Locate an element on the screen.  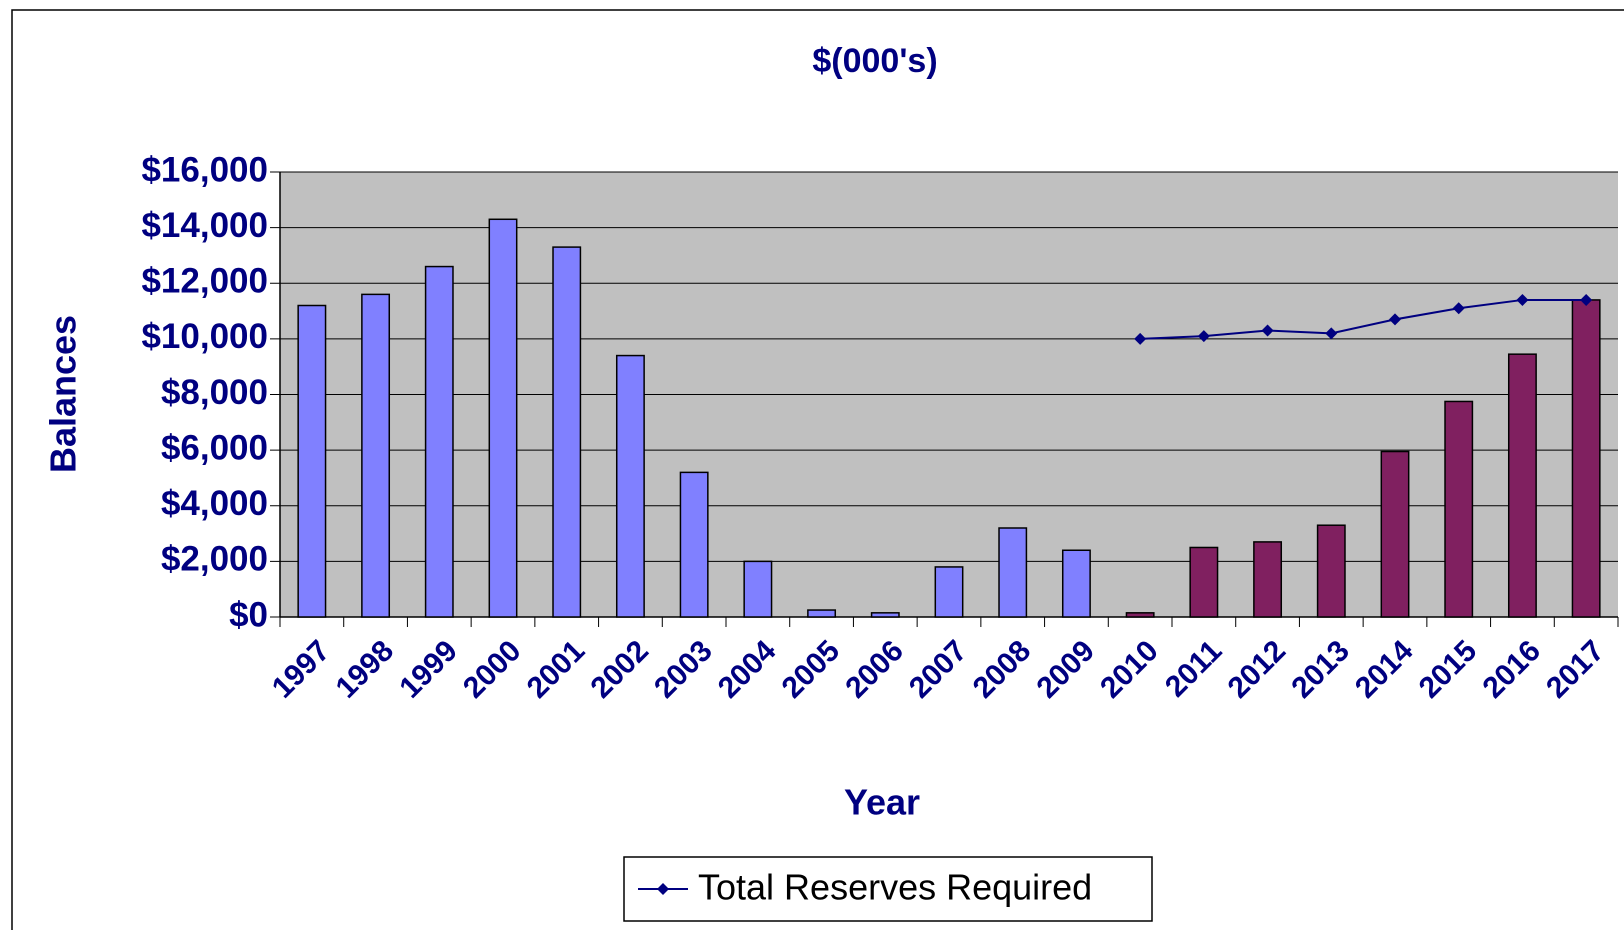
y-tick-label: $6,000 is located at coordinates (214, 447).